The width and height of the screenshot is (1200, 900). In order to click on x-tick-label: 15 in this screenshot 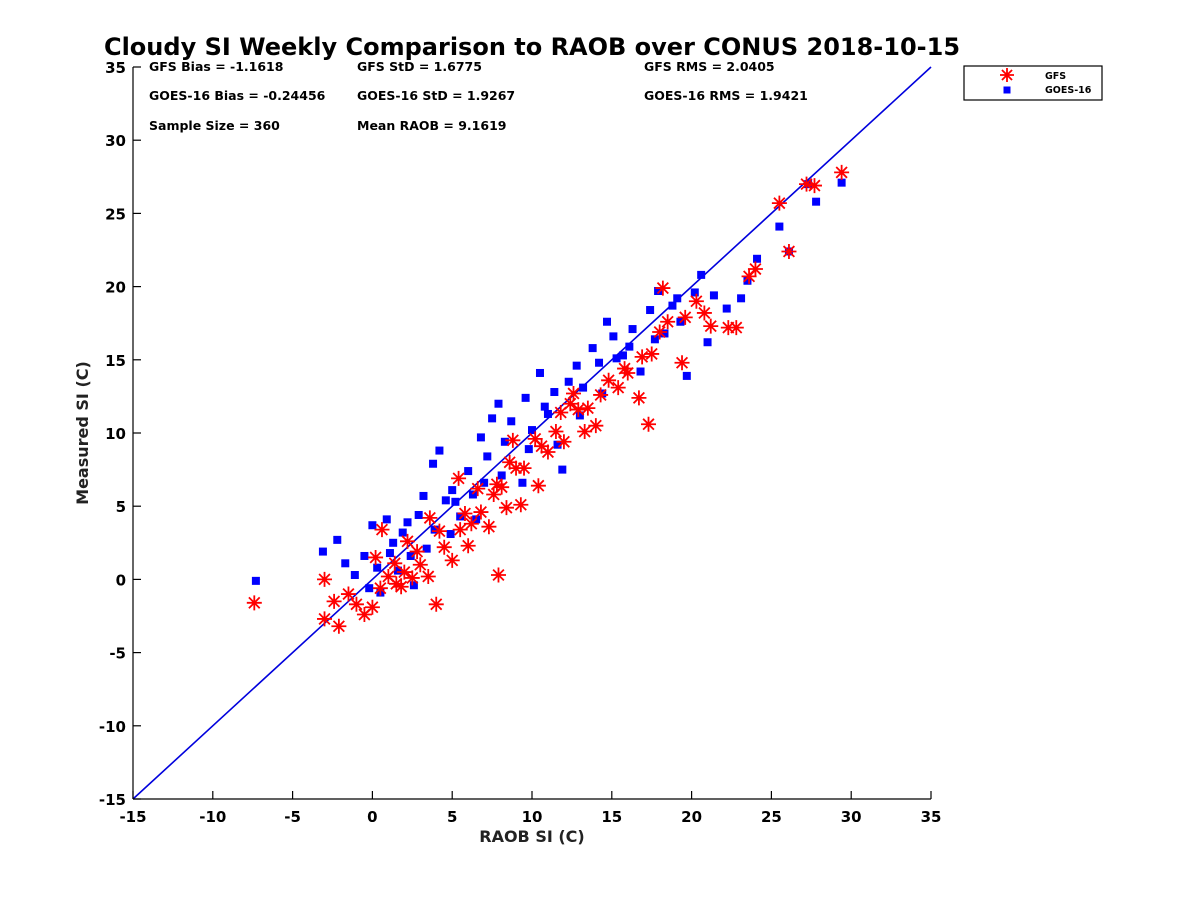, I will do `click(611, 817)`.